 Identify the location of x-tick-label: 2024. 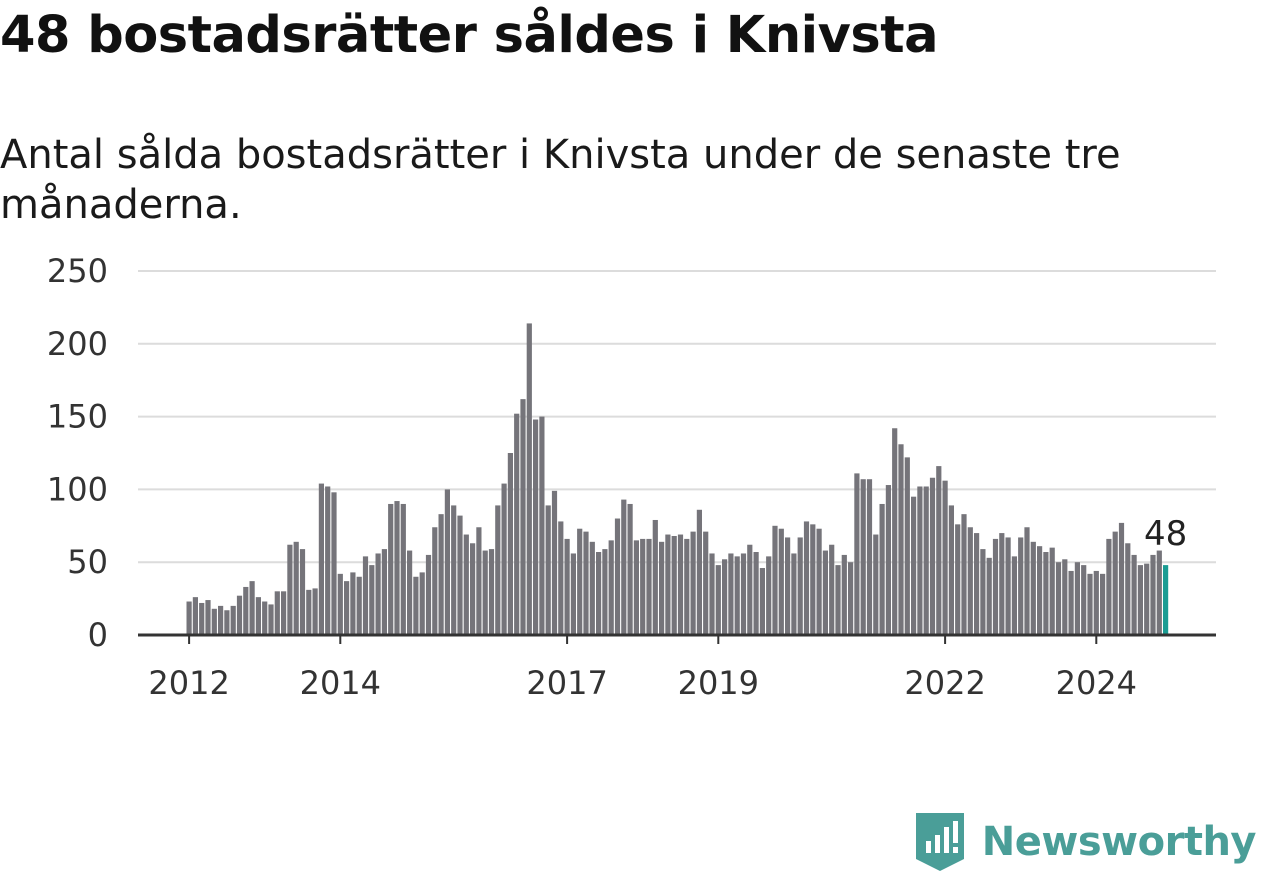
(1096, 683).